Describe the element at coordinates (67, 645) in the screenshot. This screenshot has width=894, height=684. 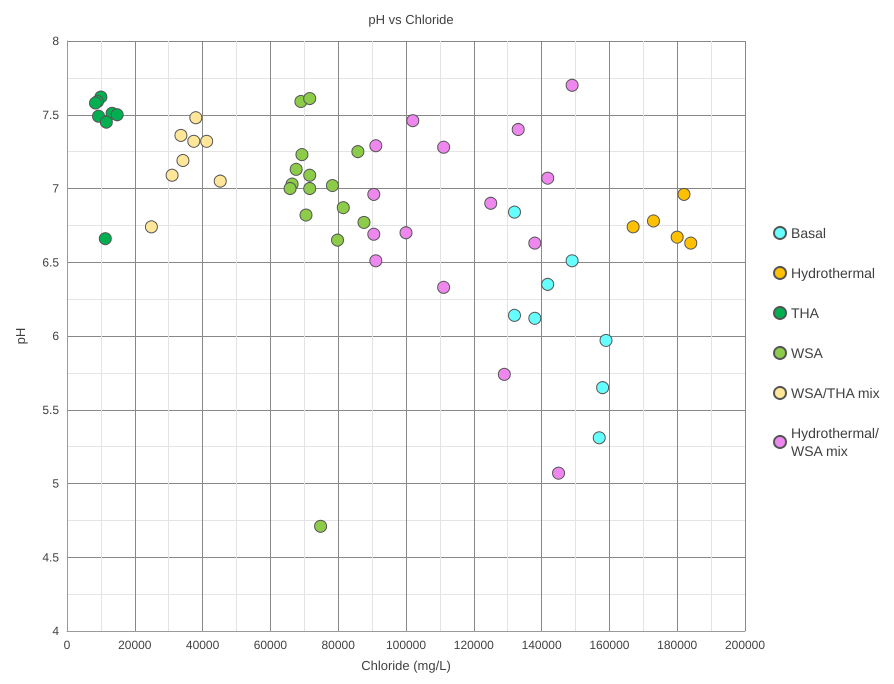
I see `x-tick-label: 0` at that location.